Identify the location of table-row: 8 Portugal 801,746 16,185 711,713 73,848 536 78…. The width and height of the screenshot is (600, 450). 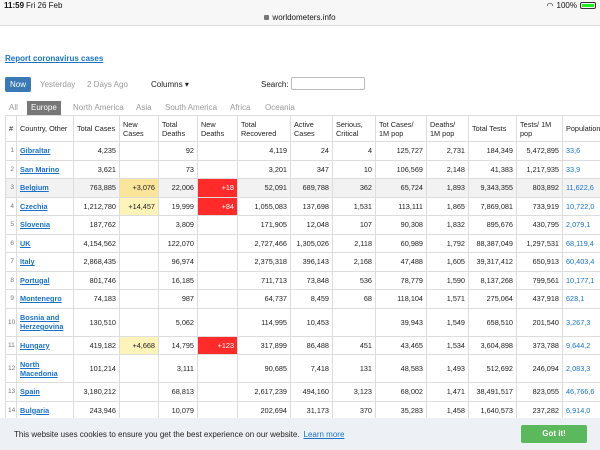
(302, 280).